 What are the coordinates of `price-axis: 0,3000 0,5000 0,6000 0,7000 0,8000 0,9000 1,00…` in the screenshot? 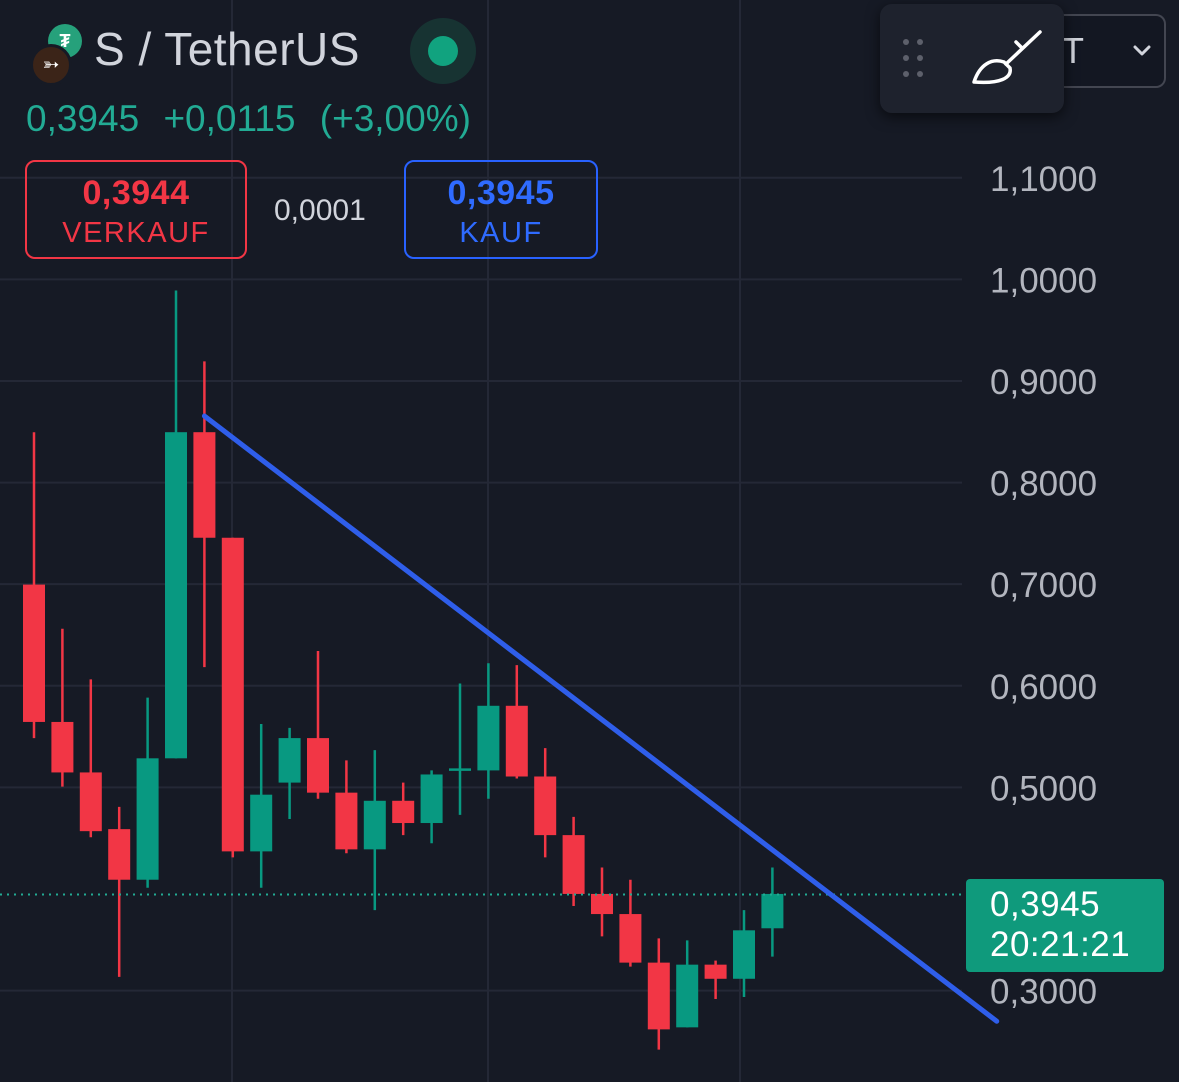 It's located at (1043, 586).